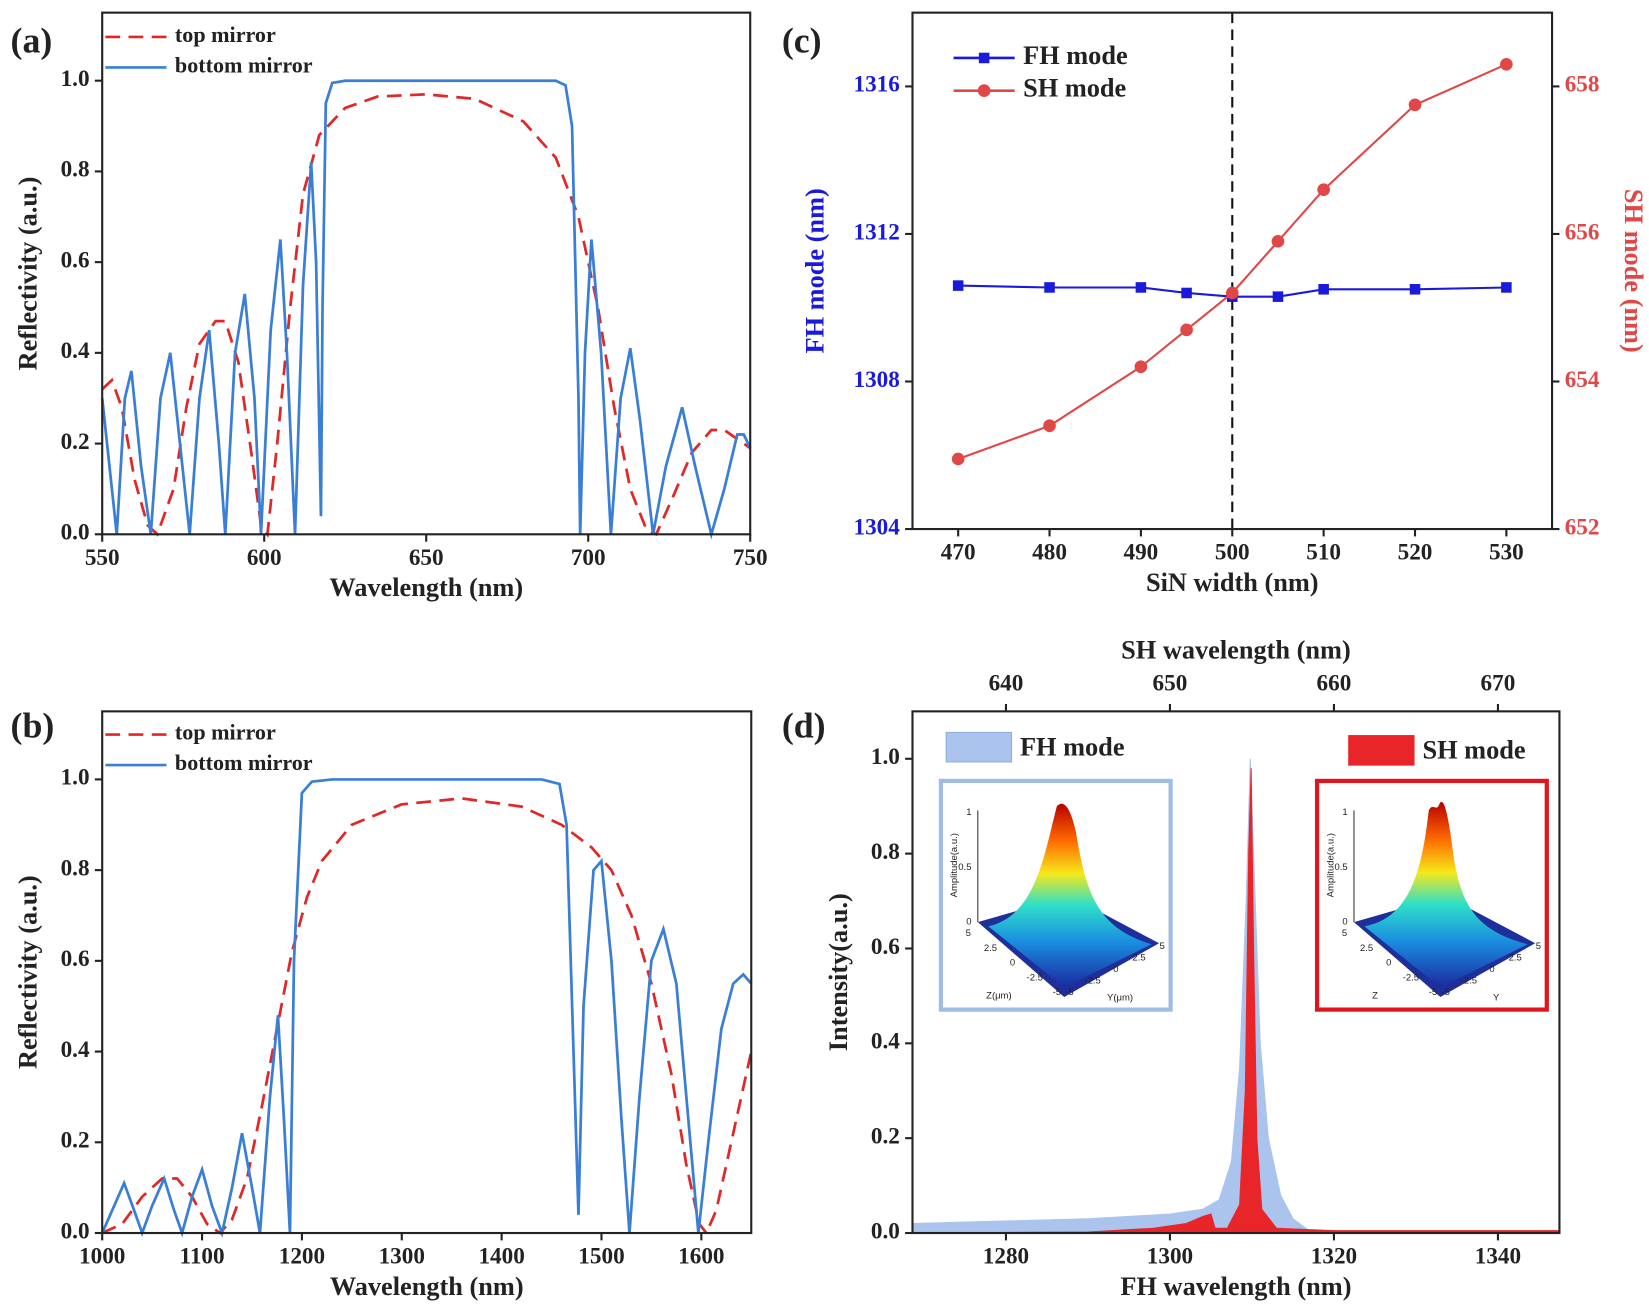 This screenshot has width=1649, height=1311. Describe the element at coordinates (588, 558) in the screenshot. I see `x-tick-label: 700` at that location.